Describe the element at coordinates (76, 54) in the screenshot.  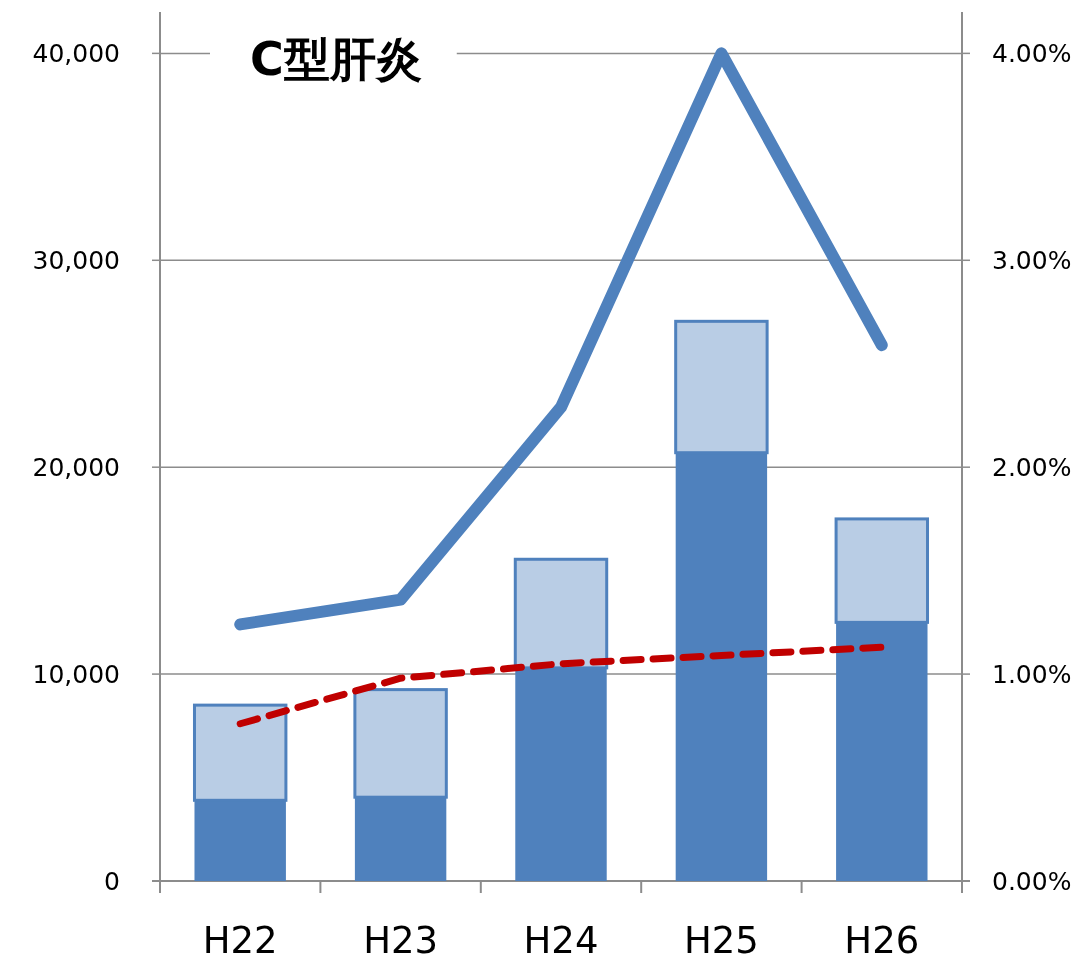
I see `y-tick-label: 40,000` at that location.